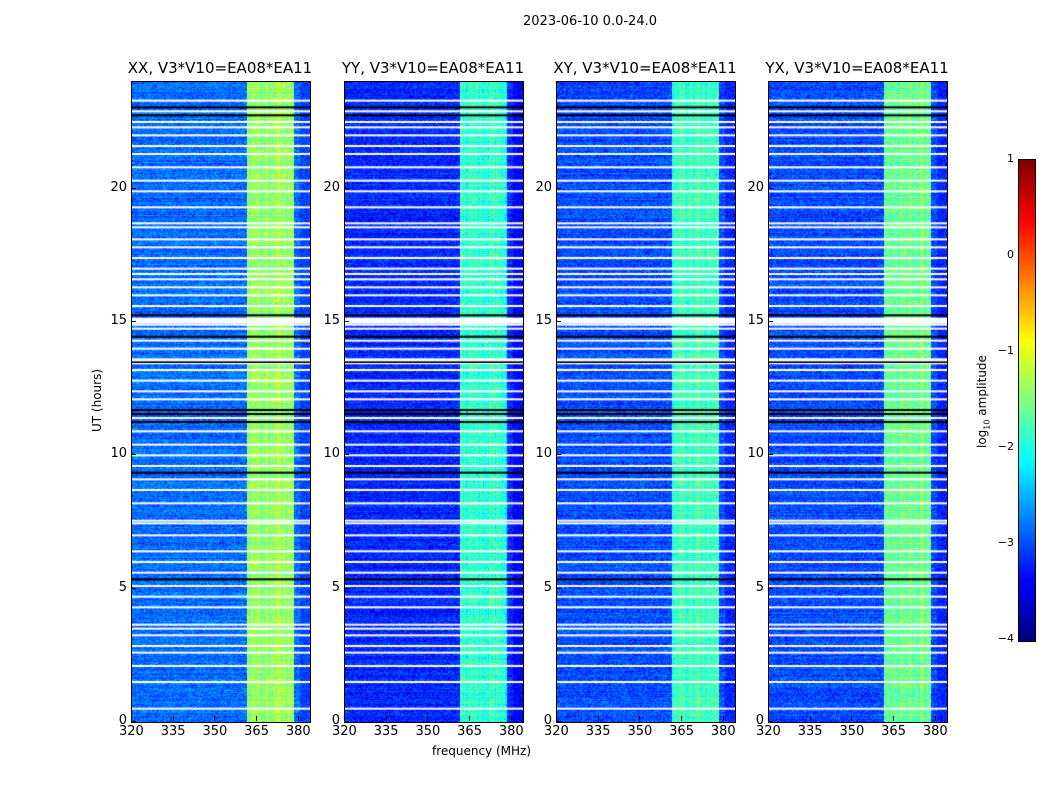  Describe the element at coordinates (97, 400) in the screenshot. I see `y-axis-label: UT (hours)` at that location.